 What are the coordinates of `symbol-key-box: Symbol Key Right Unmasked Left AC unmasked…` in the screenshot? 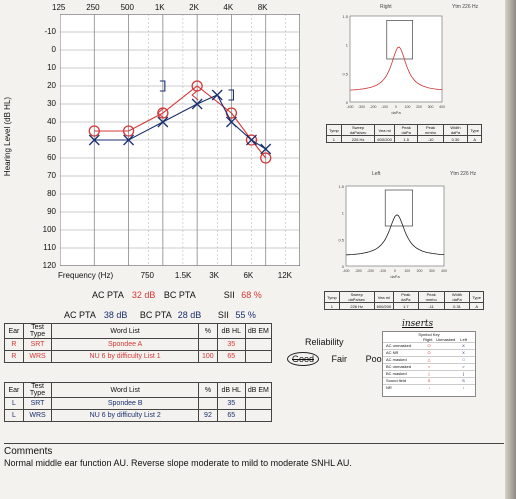 It's located at (429, 364).